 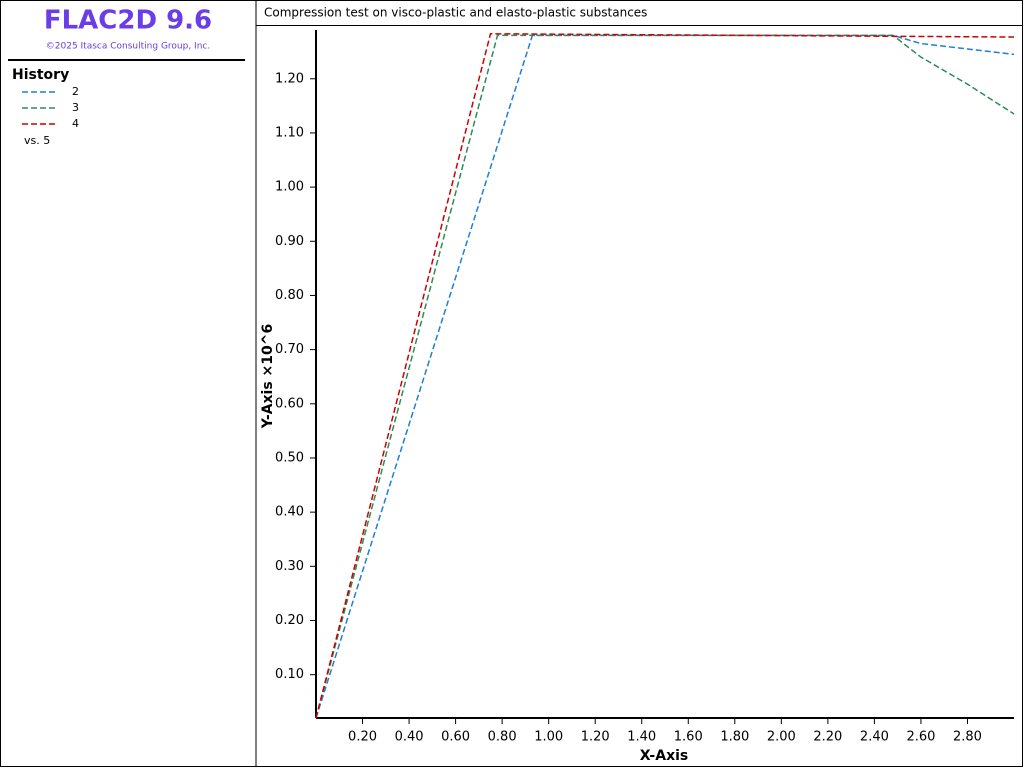 What do you see at coordinates (781, 737) in the screenshot?
I see `x-tick-label: 2.00` at bounding box center [781, 737].